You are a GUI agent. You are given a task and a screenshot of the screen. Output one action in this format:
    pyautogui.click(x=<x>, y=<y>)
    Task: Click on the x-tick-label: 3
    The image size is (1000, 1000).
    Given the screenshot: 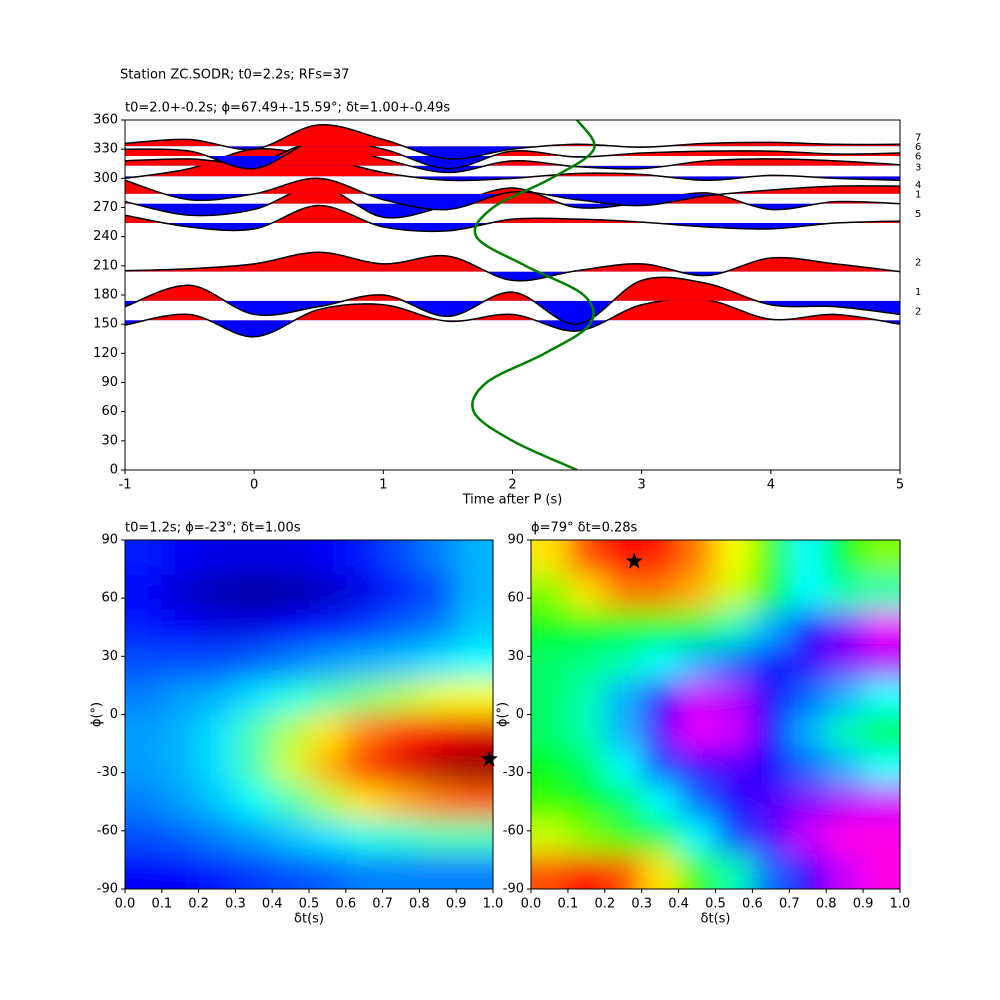 What is the action you would take?
    pyautogui.click(x=642, y=485)
    